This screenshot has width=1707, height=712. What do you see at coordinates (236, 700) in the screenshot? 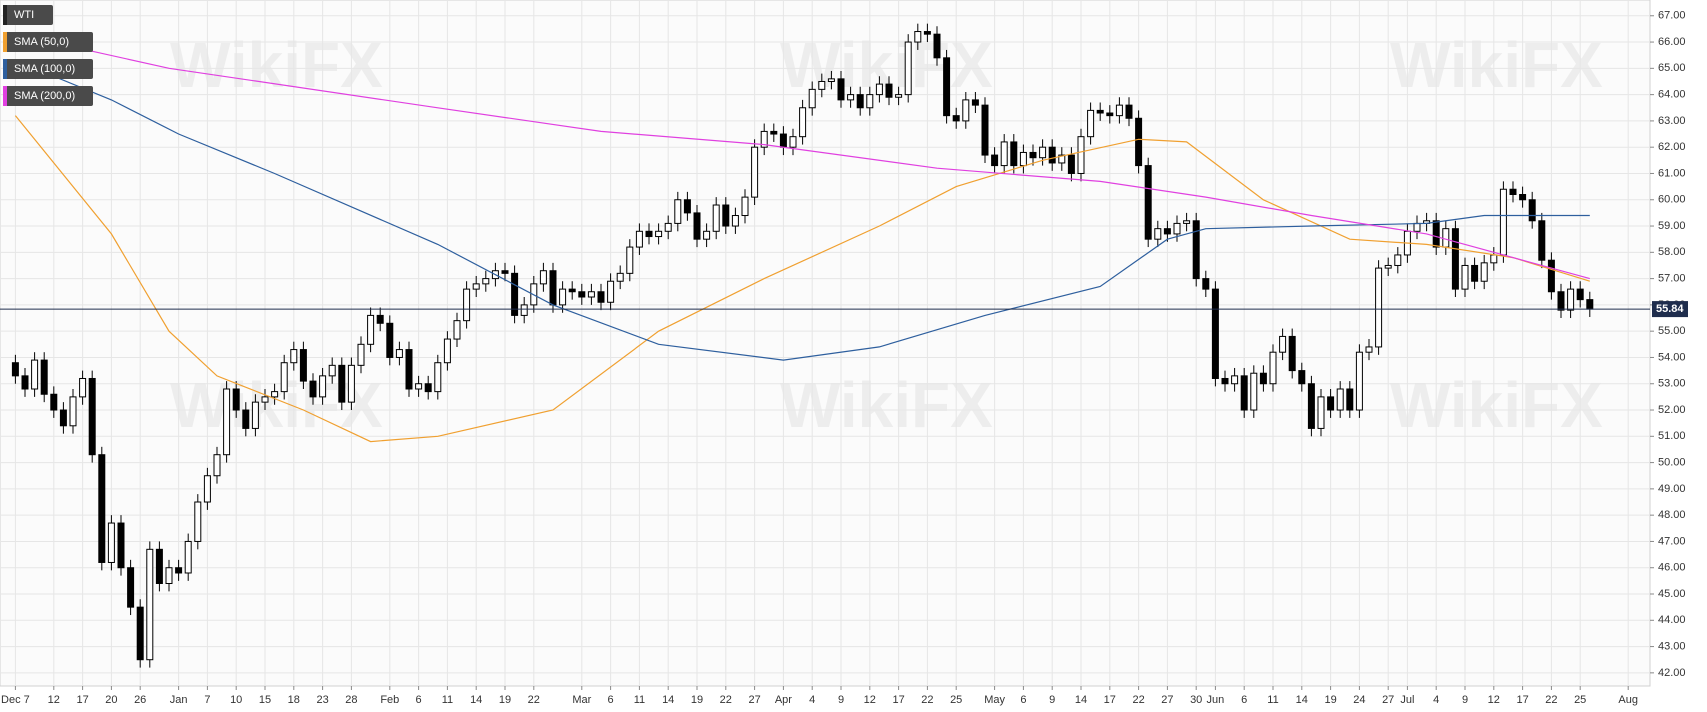
I see `x-tick-label: 10` at bounding box center [236, 700].